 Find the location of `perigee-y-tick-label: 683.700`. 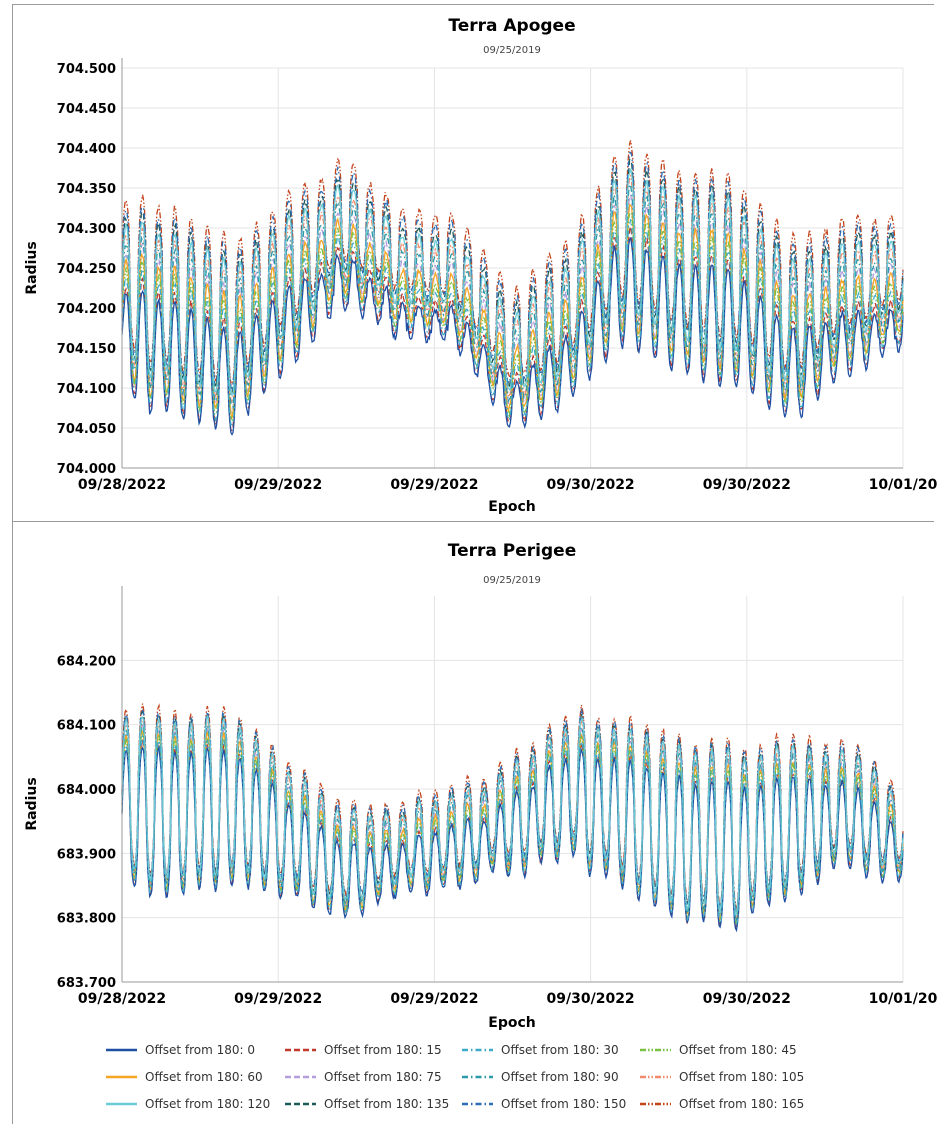

perigee-y-tick-label: 683.700 is located at coordinates (86, 983).